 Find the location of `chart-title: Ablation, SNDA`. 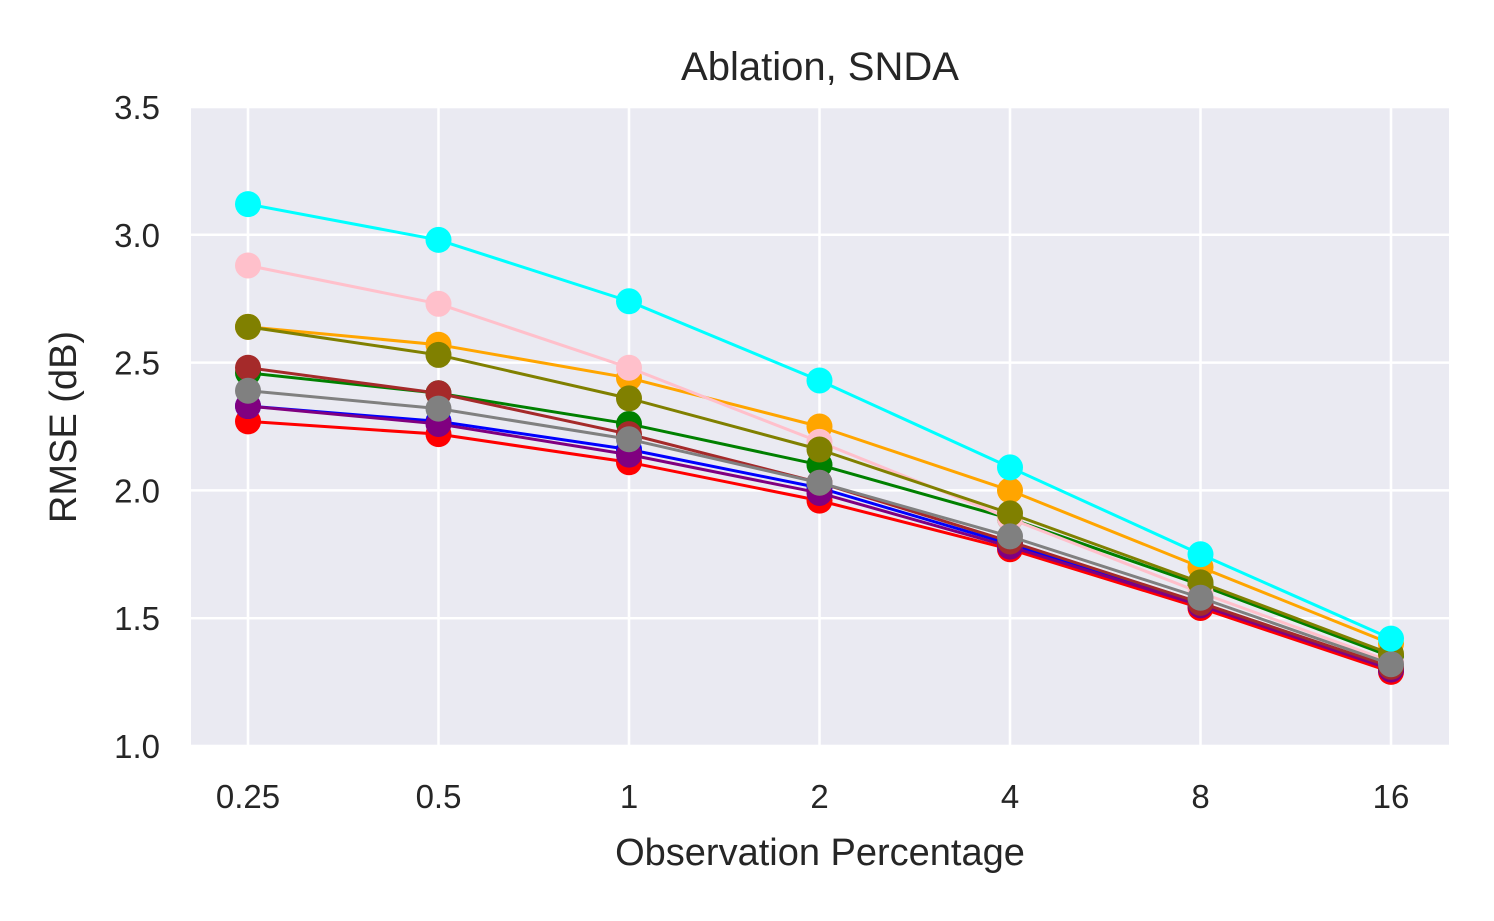

chart-title: Ablation, SNDA is located at coordinates (820, 67).